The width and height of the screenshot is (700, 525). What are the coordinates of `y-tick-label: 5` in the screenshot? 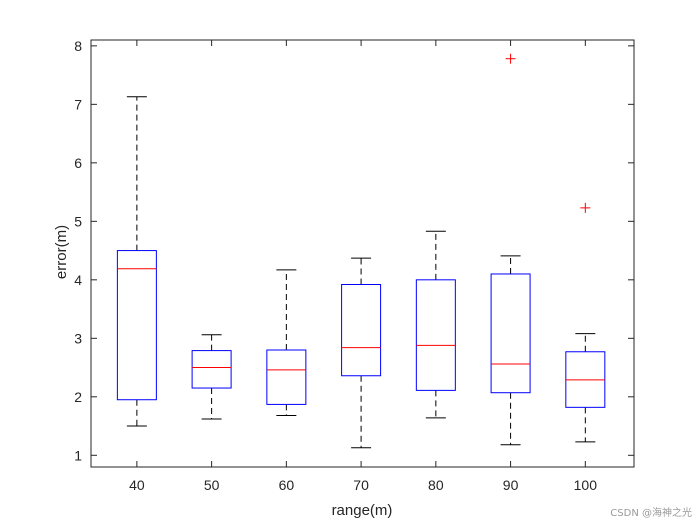 It's located at (78, 221).